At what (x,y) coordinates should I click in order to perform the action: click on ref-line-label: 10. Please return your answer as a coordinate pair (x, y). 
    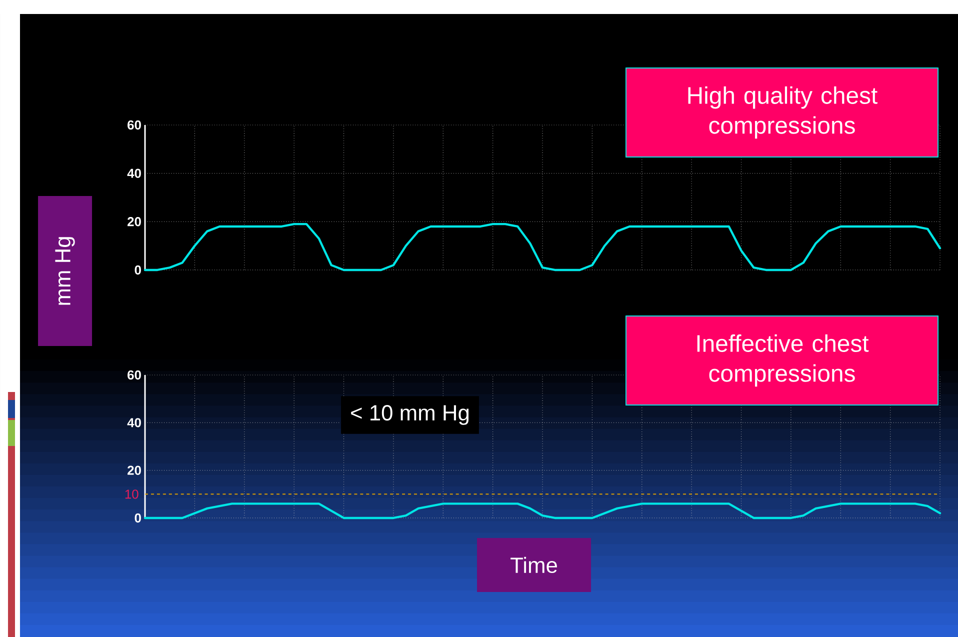
    Looking at the image, I should click on (131, 494).